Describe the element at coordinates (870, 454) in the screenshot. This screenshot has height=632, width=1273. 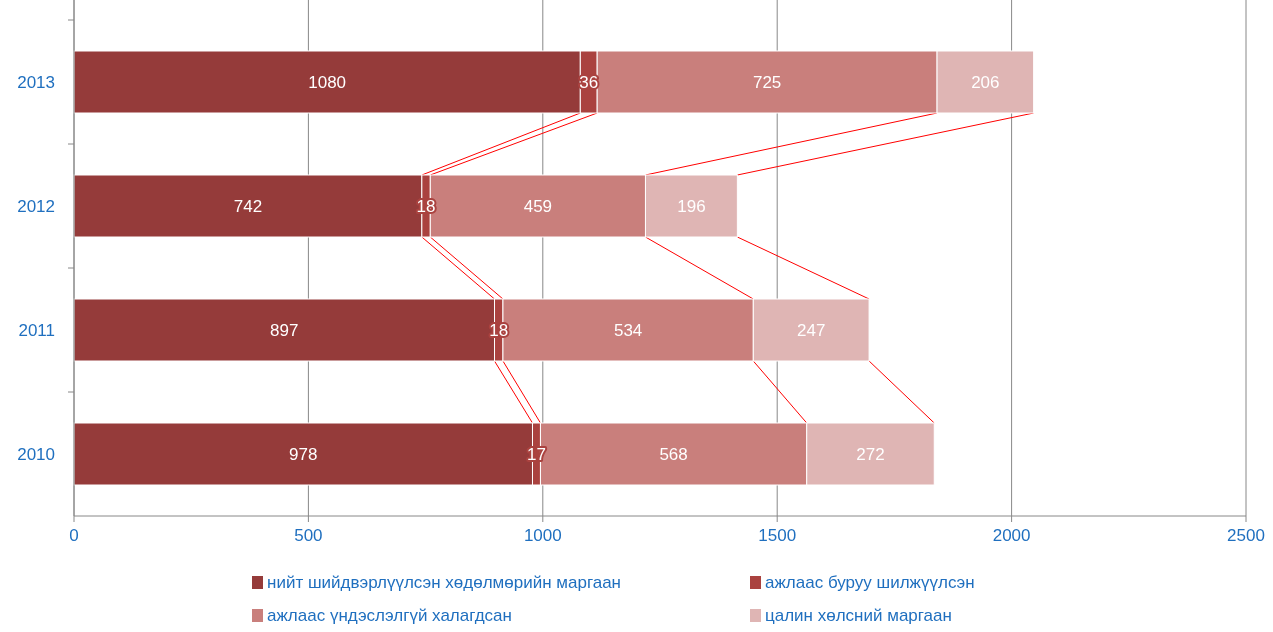
I see `data-label: 272` at that location.